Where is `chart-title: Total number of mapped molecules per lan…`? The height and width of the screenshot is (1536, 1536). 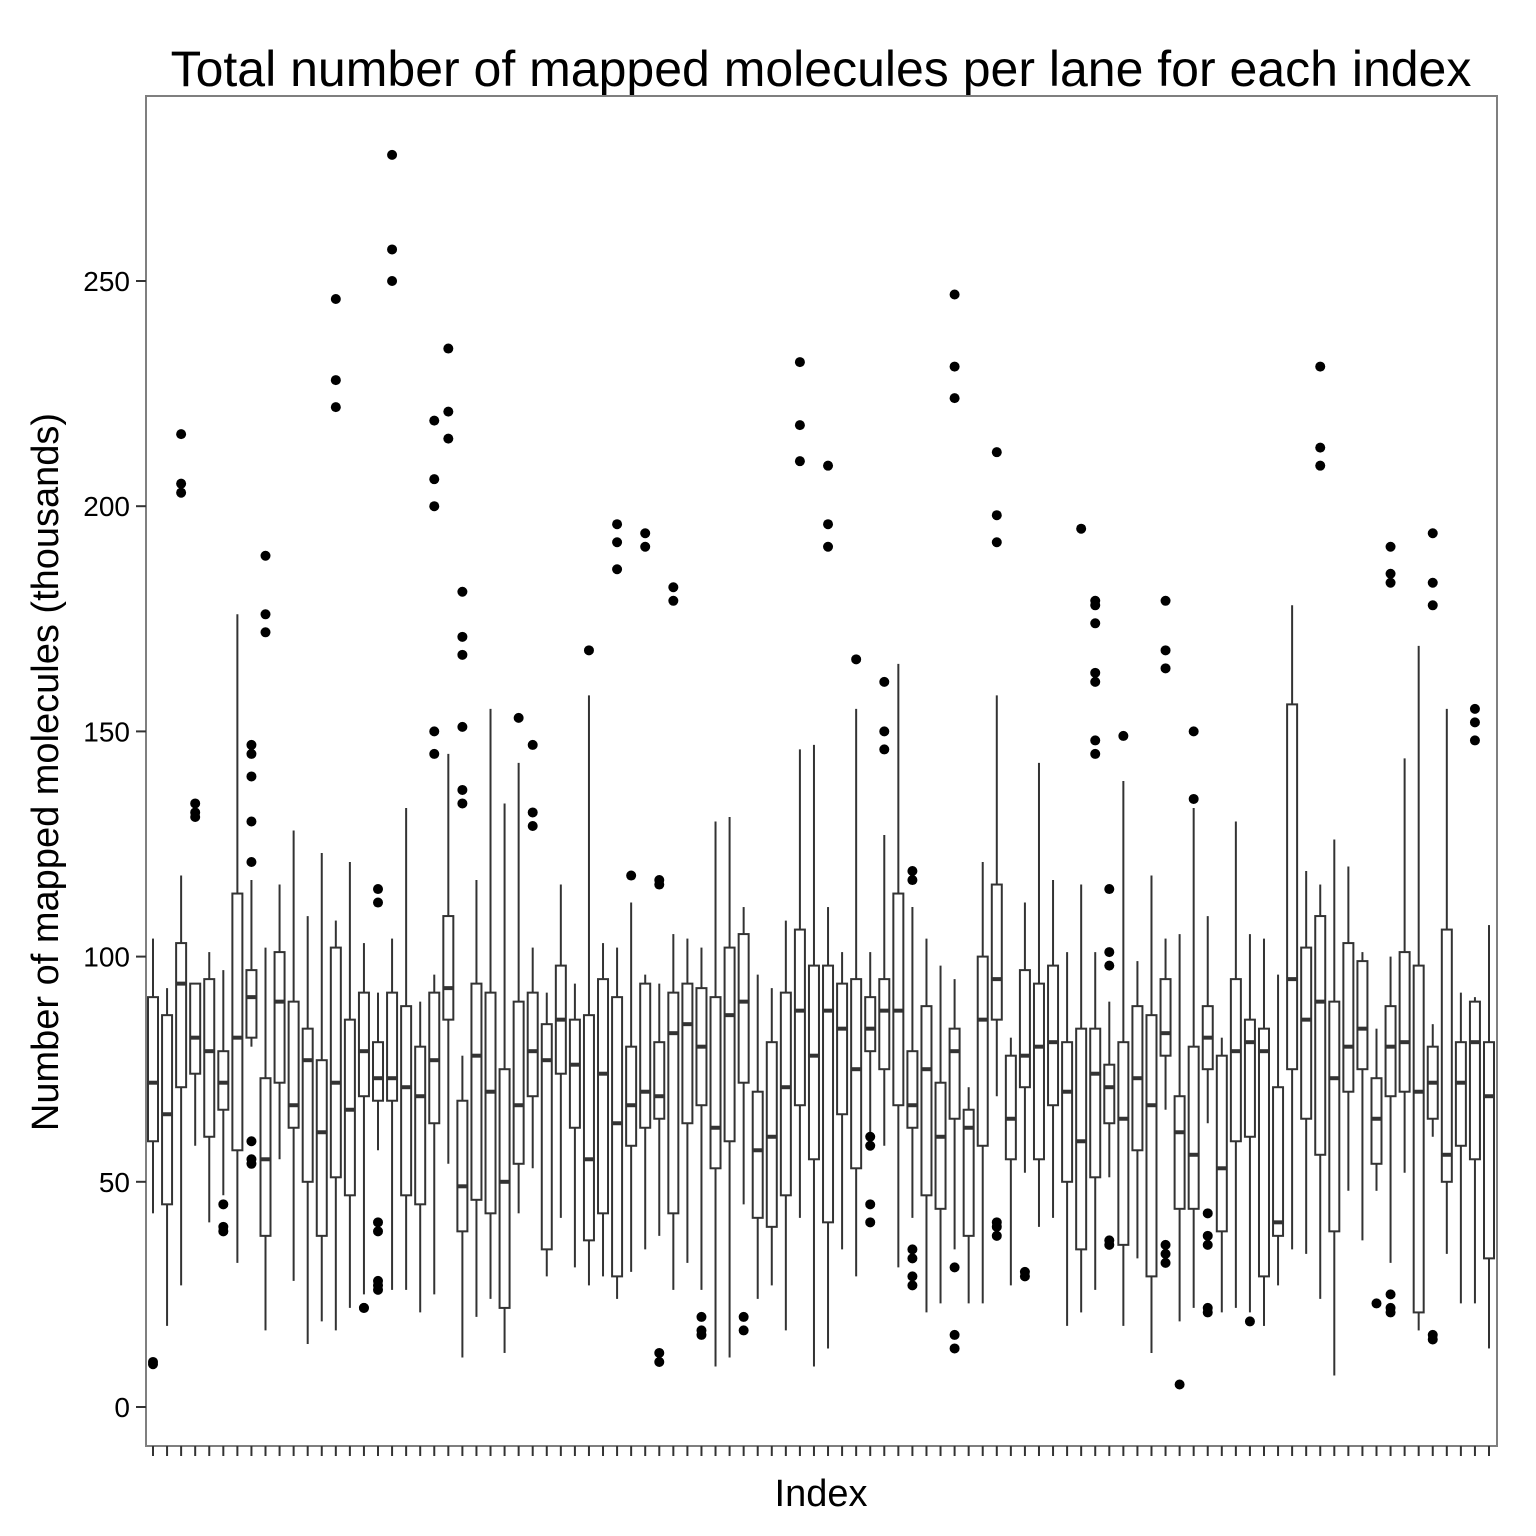
chart-title: Total number of mapped molecules per lan… is located at coordinates (821, 69).